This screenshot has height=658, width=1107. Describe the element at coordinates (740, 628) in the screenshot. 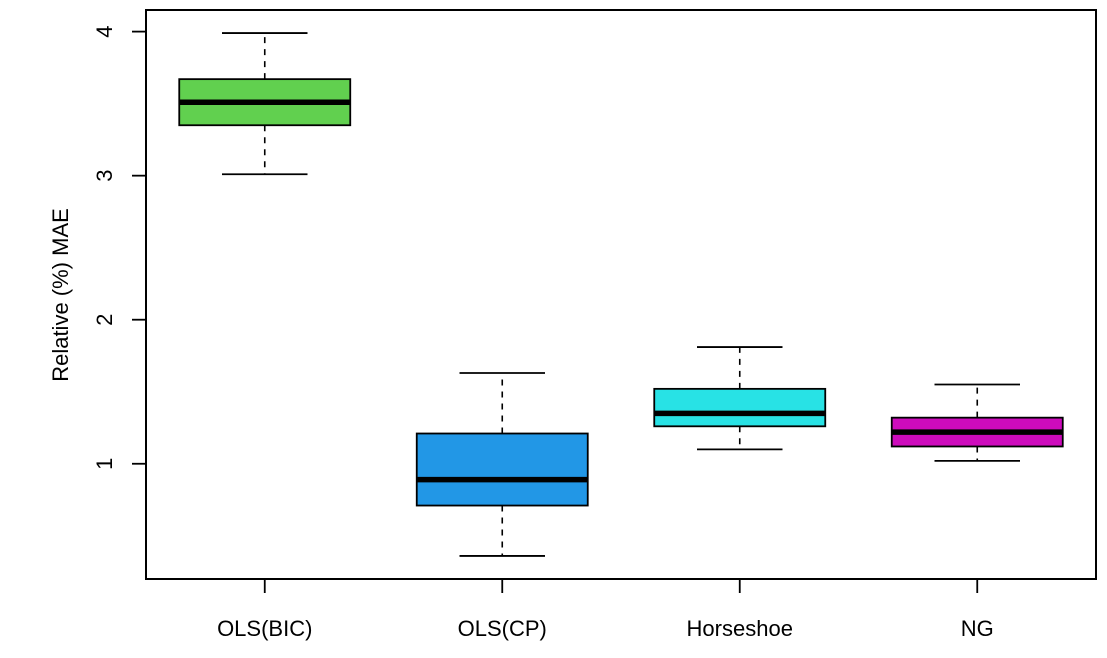

I see `x-tick-label: Horseshoe` at that location.